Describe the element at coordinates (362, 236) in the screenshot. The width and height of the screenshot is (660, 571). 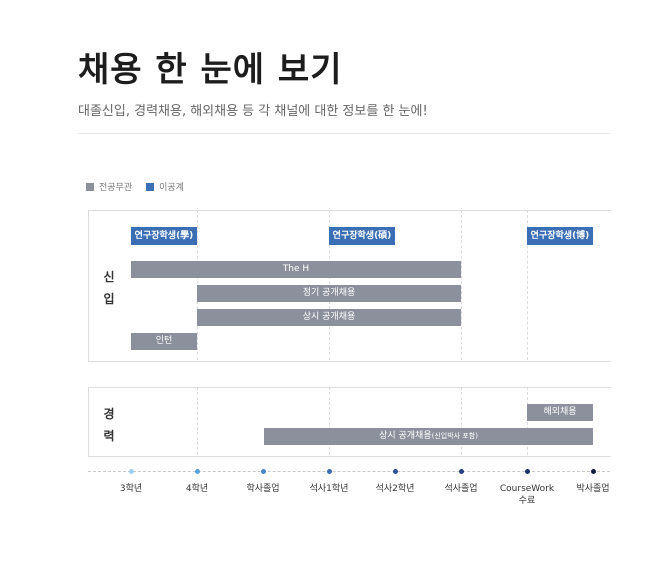
I see `scholarship-master-chip: 연구장학생(碩)` at that location.